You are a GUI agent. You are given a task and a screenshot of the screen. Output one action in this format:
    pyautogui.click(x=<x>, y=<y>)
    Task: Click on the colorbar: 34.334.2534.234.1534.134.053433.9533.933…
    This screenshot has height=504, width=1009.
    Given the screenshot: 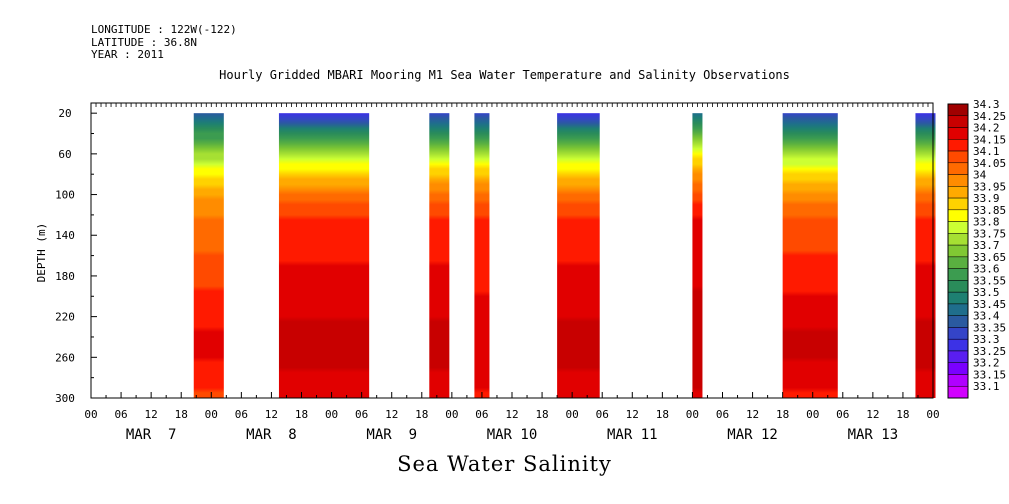 What is the action you would take?
    pyautogui.click(x=976, y=248)
    